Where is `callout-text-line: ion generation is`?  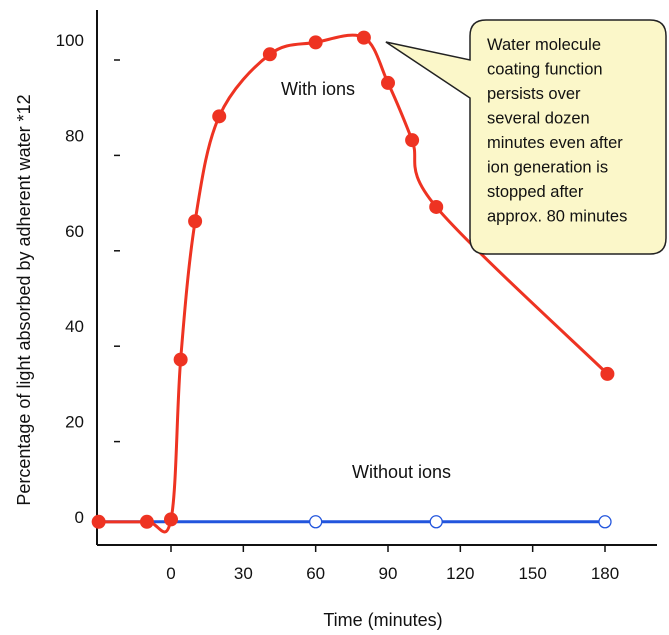
callout-text-line: ion generation is is located at coordinates (547, 168).